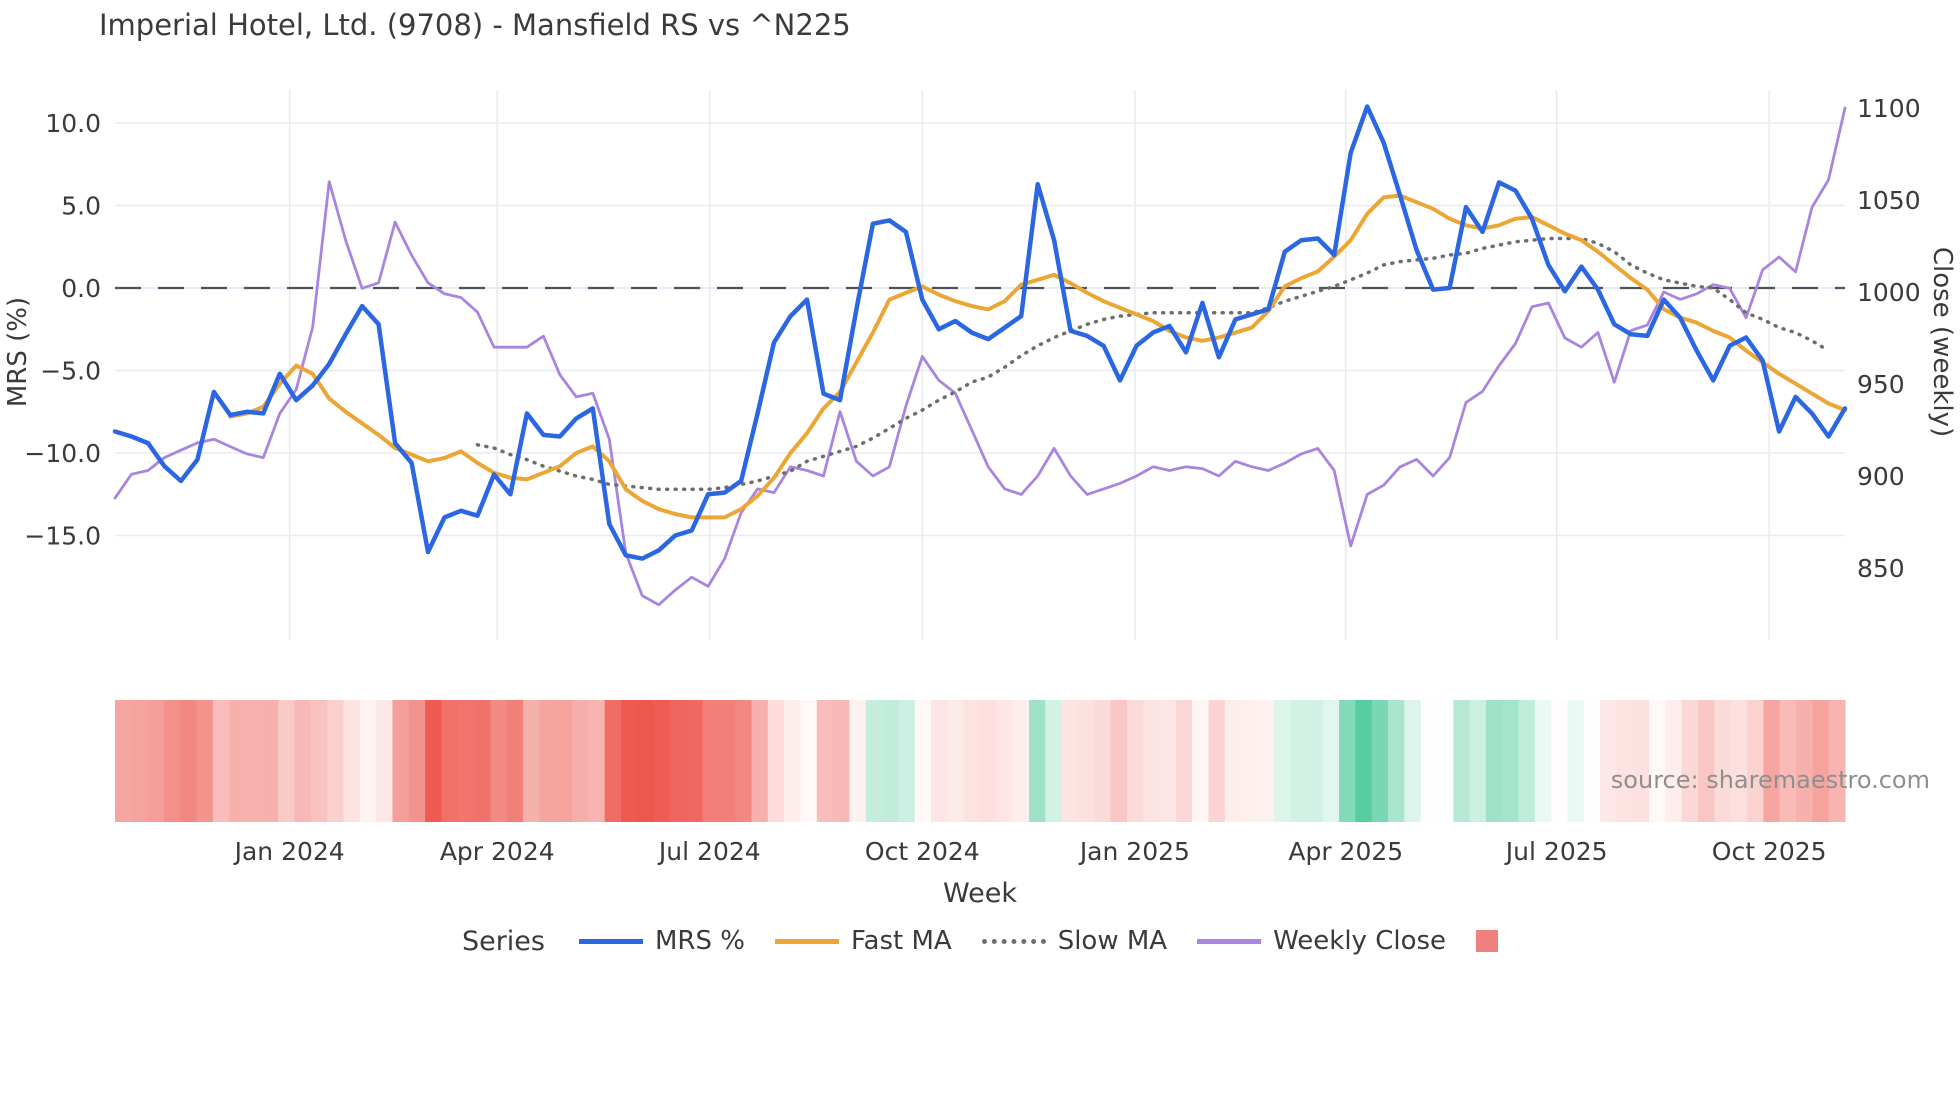 The image size is (1960, 1102). I want to click on legend-item-heatmap, so click(1487, 941).